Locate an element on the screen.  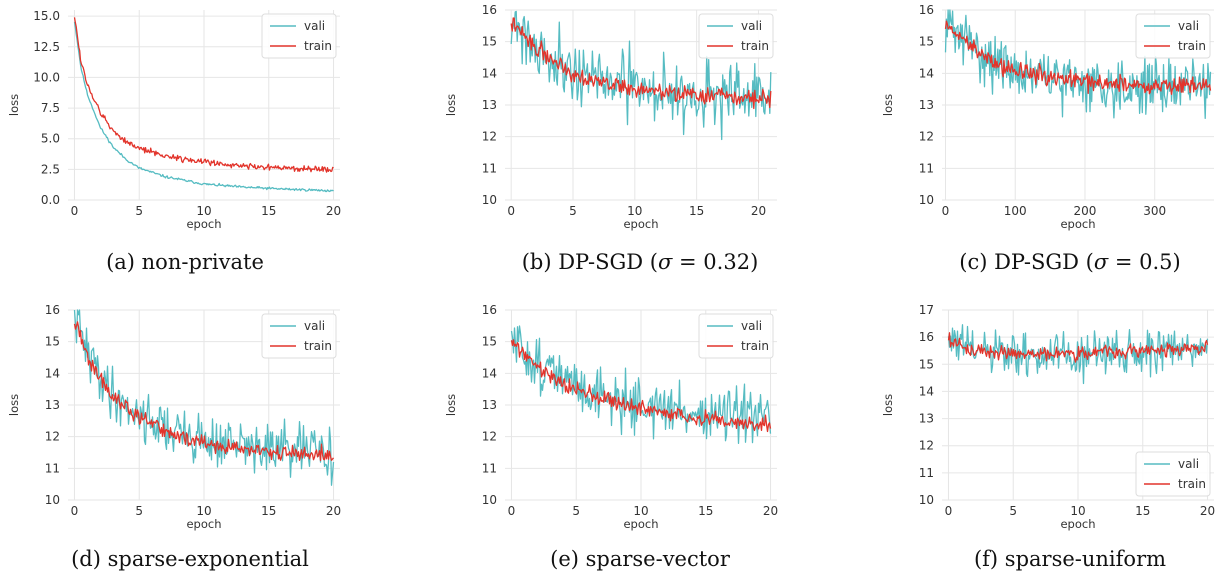
chart-sparse-vector: 10 11 12 13 14 15 16 0 5 10 15 20 epoch loss vali train is located at coordinates (611, 417).